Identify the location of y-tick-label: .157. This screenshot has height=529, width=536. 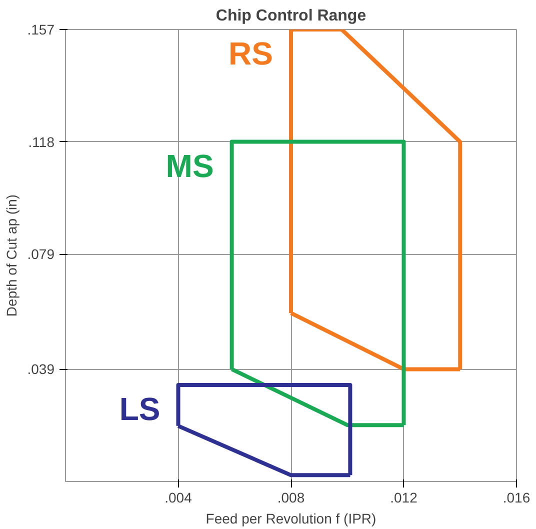
(41, 30).